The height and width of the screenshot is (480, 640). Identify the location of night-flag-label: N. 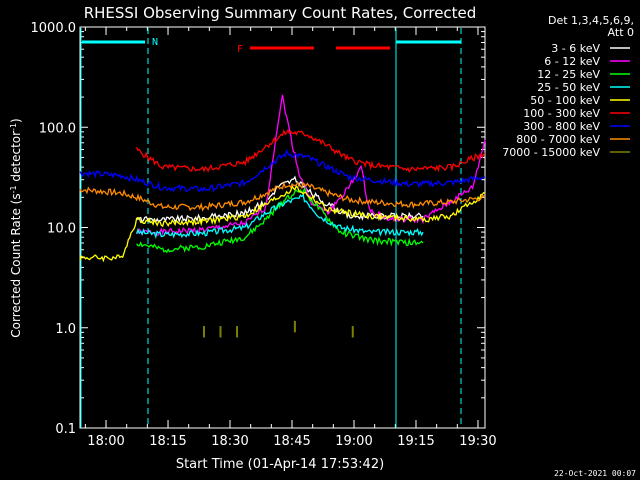
(155, 42).